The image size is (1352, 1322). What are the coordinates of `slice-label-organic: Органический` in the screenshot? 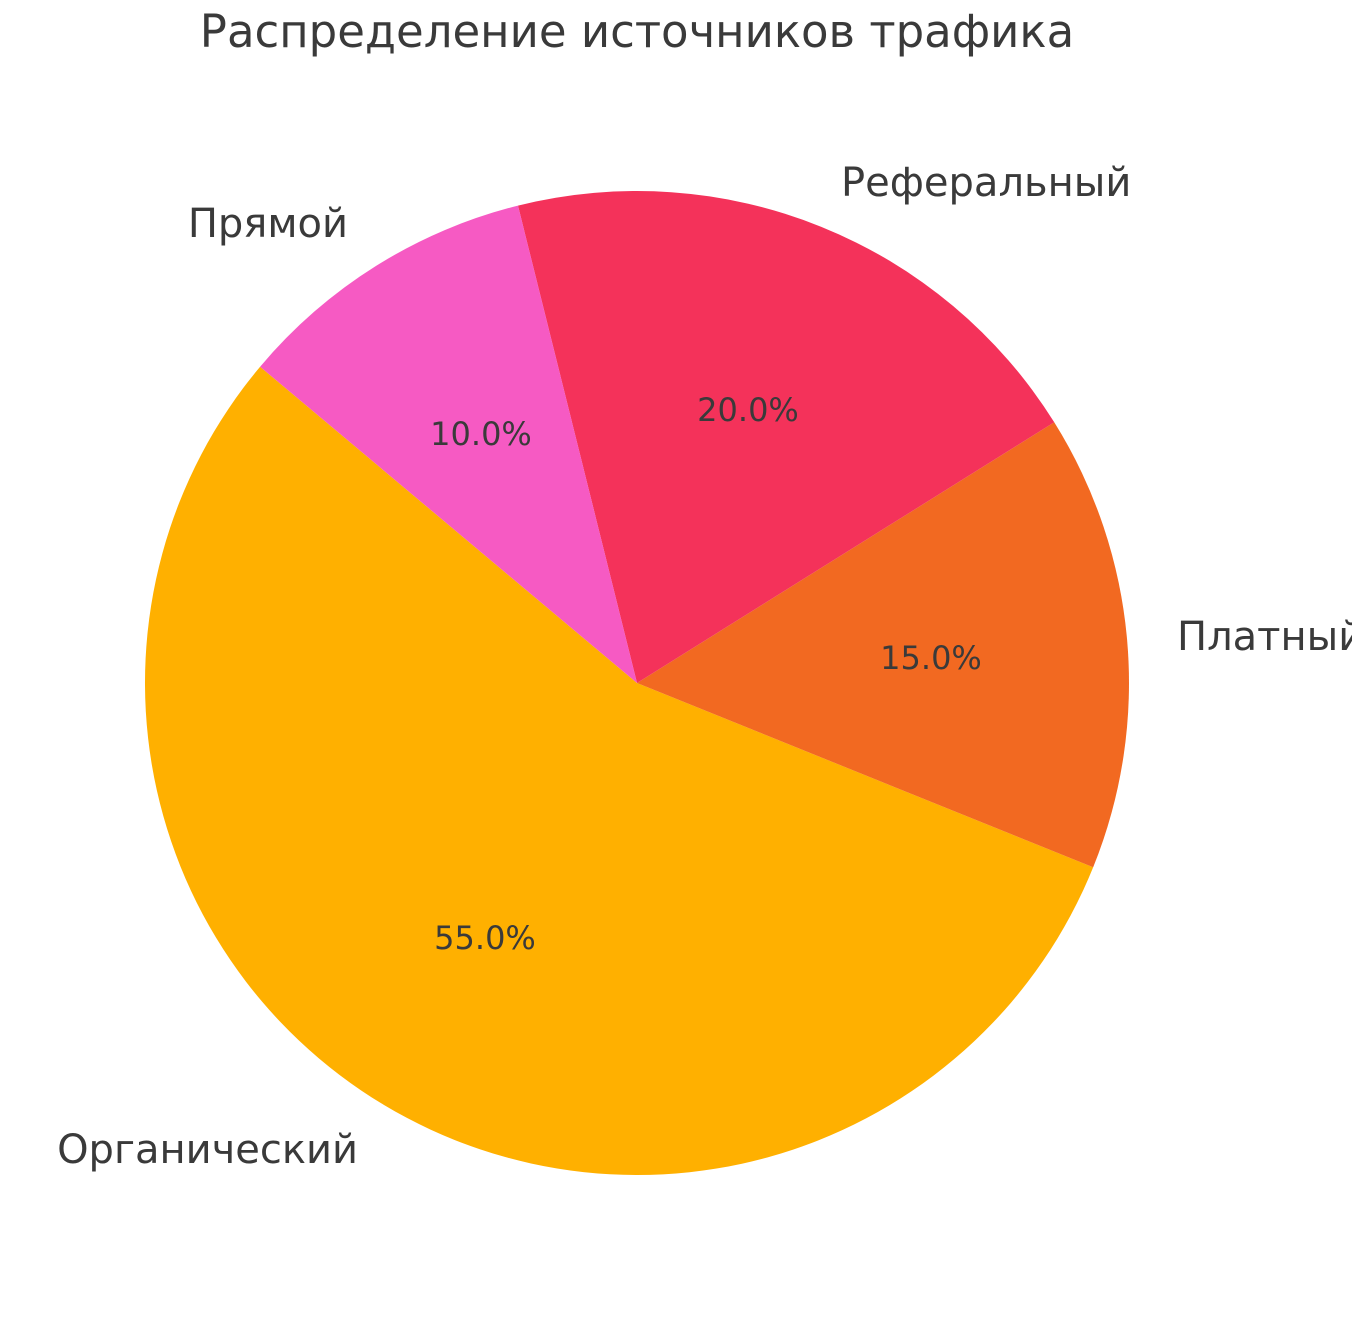 It's located at (207, 1150).